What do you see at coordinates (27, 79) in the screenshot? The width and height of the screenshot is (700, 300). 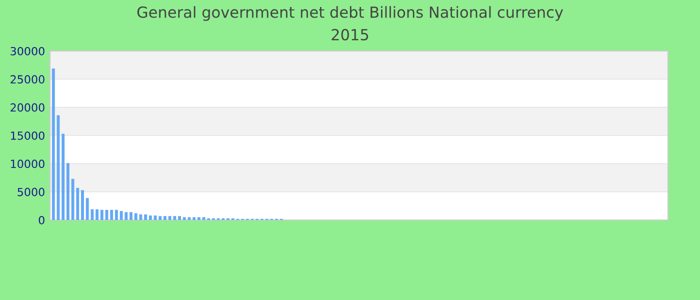 I see `y-tick-label: 25000` at bounding box center [27, 79].